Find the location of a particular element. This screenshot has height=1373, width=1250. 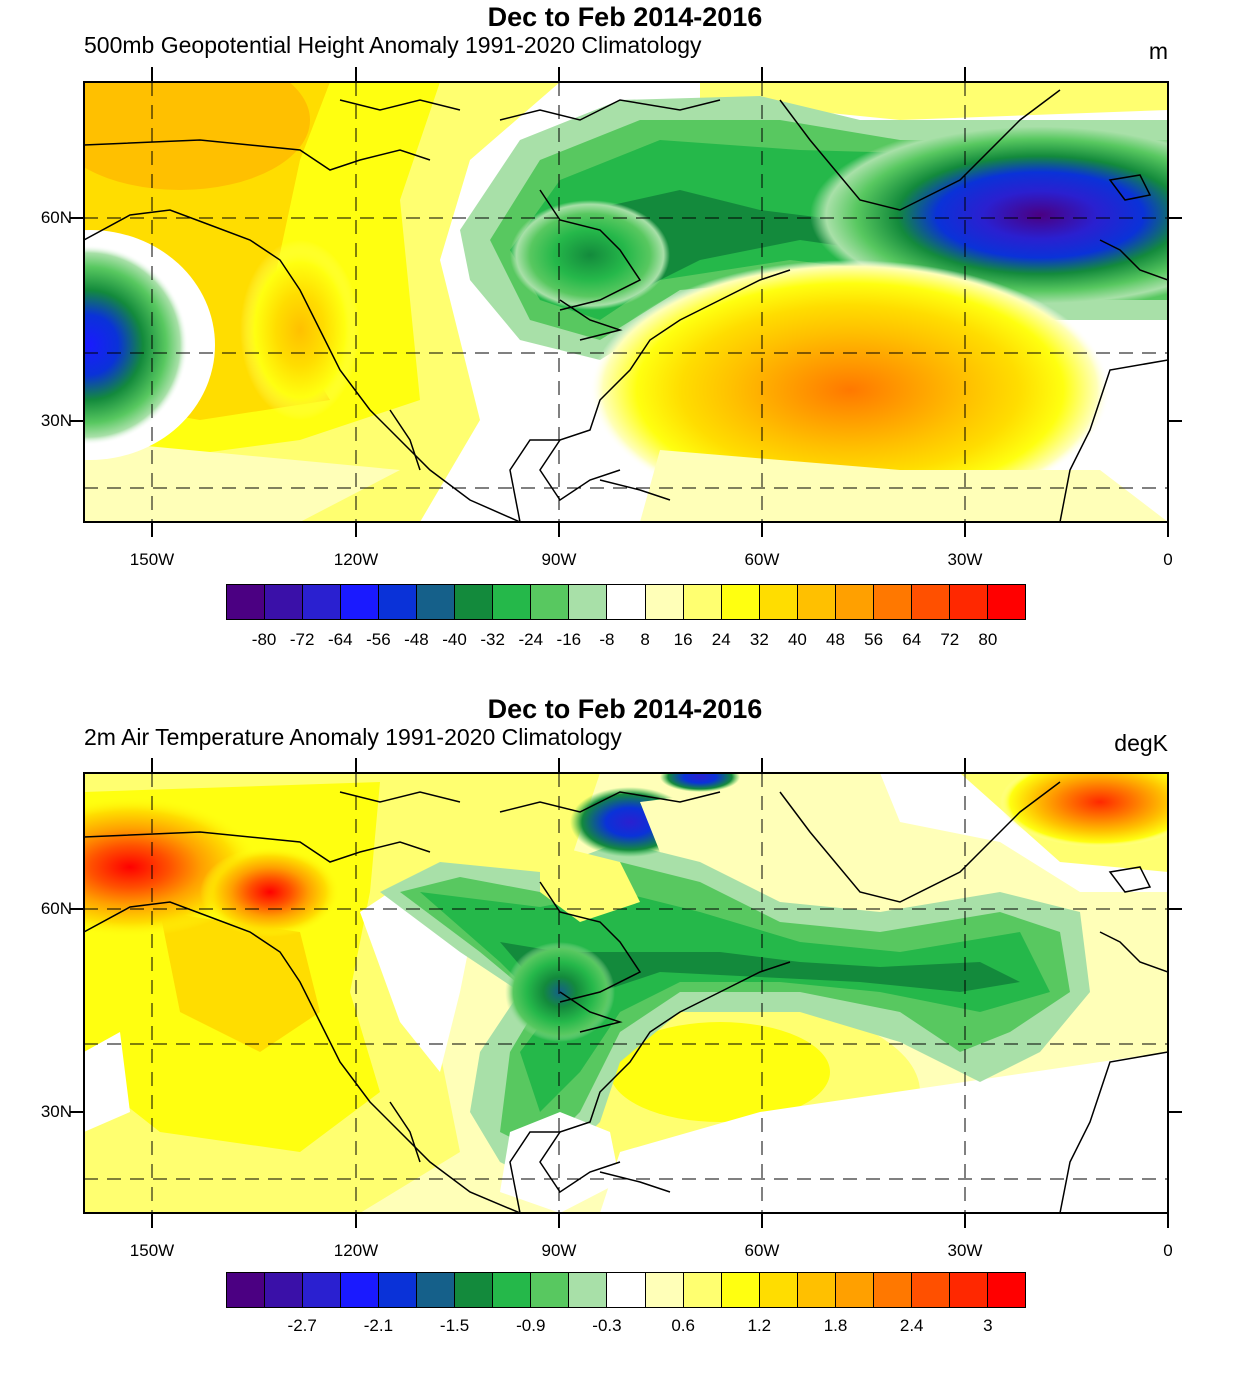

colorbar-label: -48 is located at coordinates (416, 639).